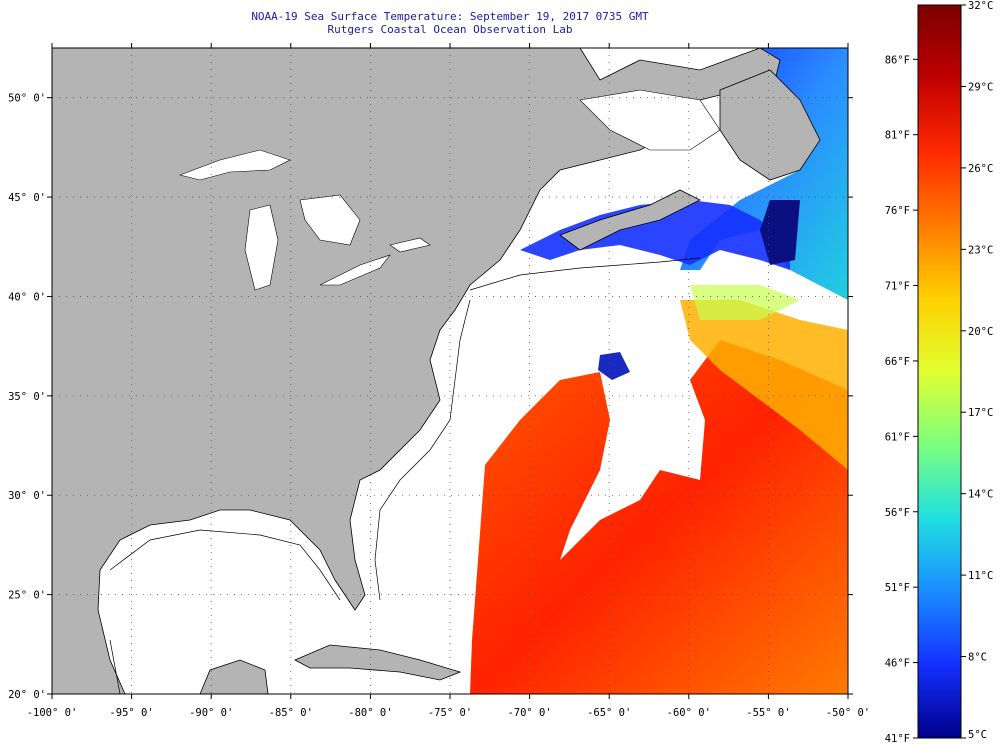 The width and height of the screenshot is (1000, 754). Describe the element at coordinates (897, 362) in the screenshot. I see `fahrenheit-label: 66°F` at that location.